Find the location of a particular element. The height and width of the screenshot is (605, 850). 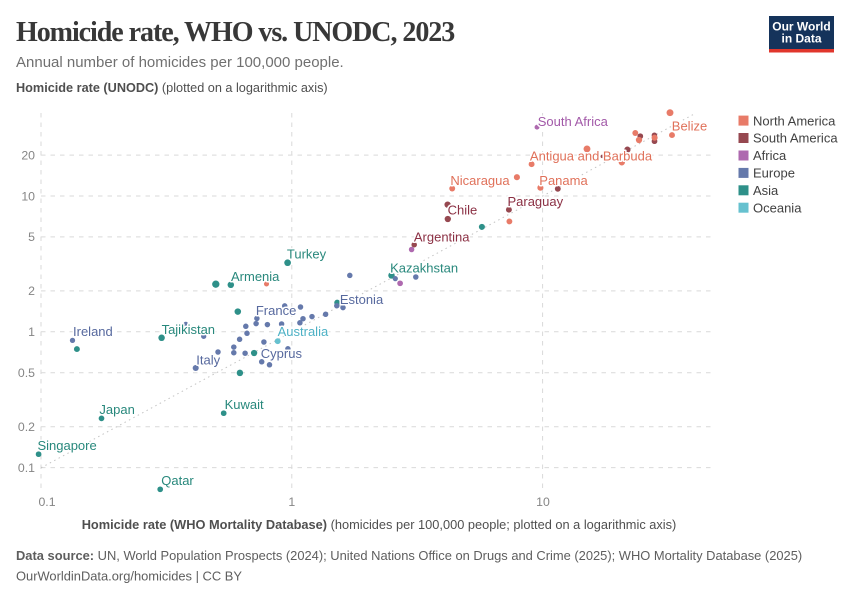

svg-text: Turkey is located at coordinates (307, 254).